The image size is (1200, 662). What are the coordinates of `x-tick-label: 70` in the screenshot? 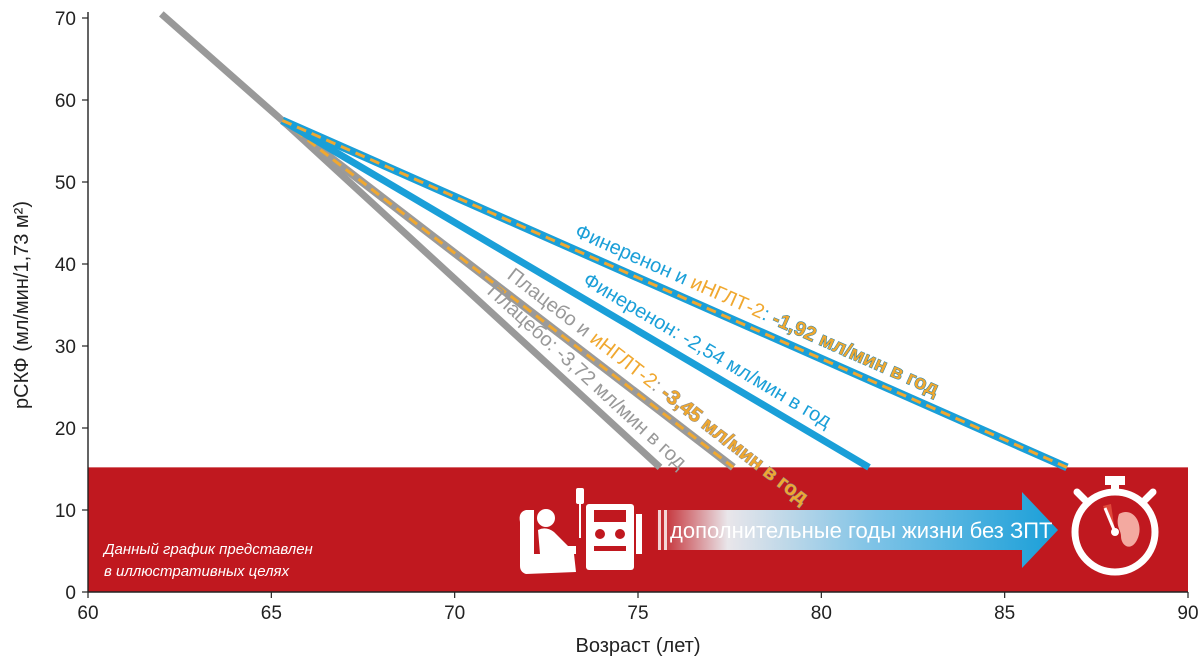 It's located at (454, 613).